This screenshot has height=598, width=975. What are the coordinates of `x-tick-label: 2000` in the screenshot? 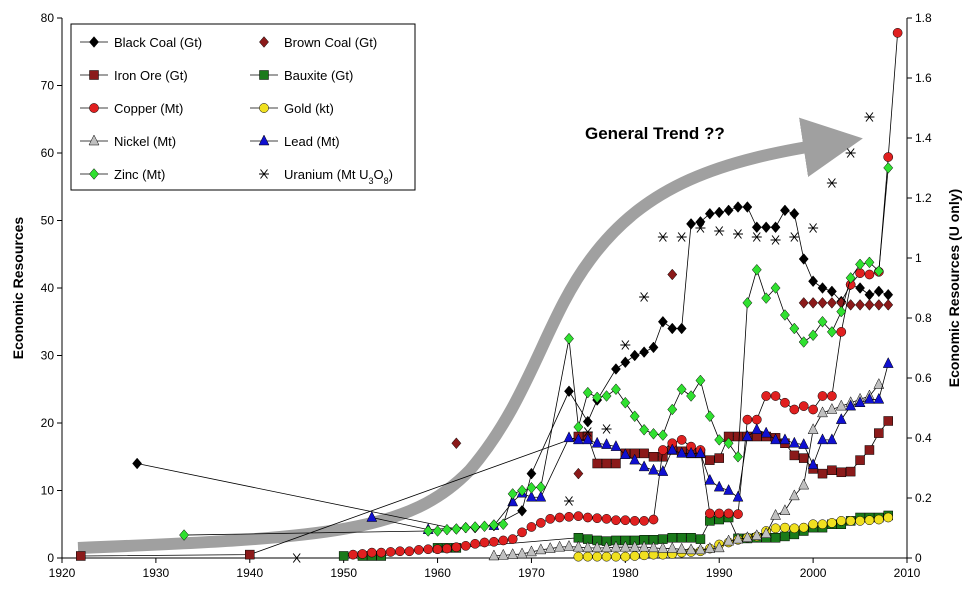 It's located at (813, 573).